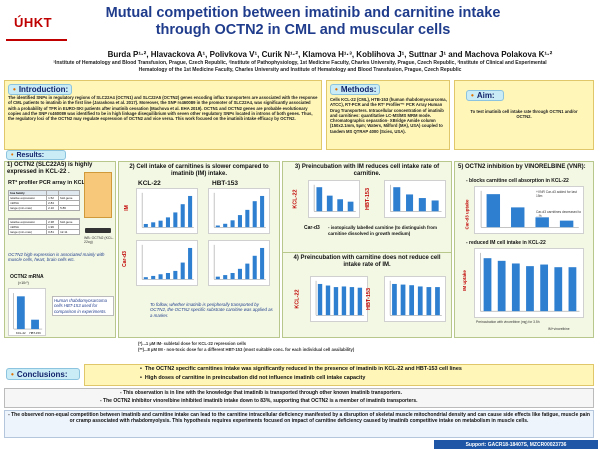  I want to click on vnr-card3-svg, so click(529, 209).